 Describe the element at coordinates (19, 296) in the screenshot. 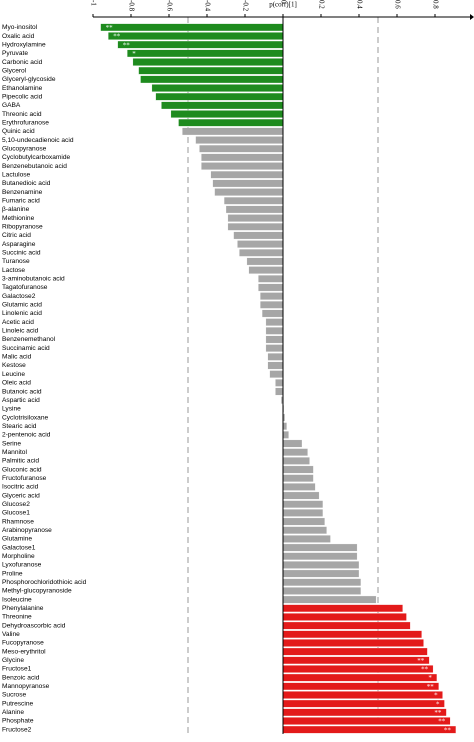

I see `category-label: Galactose2` at that location.